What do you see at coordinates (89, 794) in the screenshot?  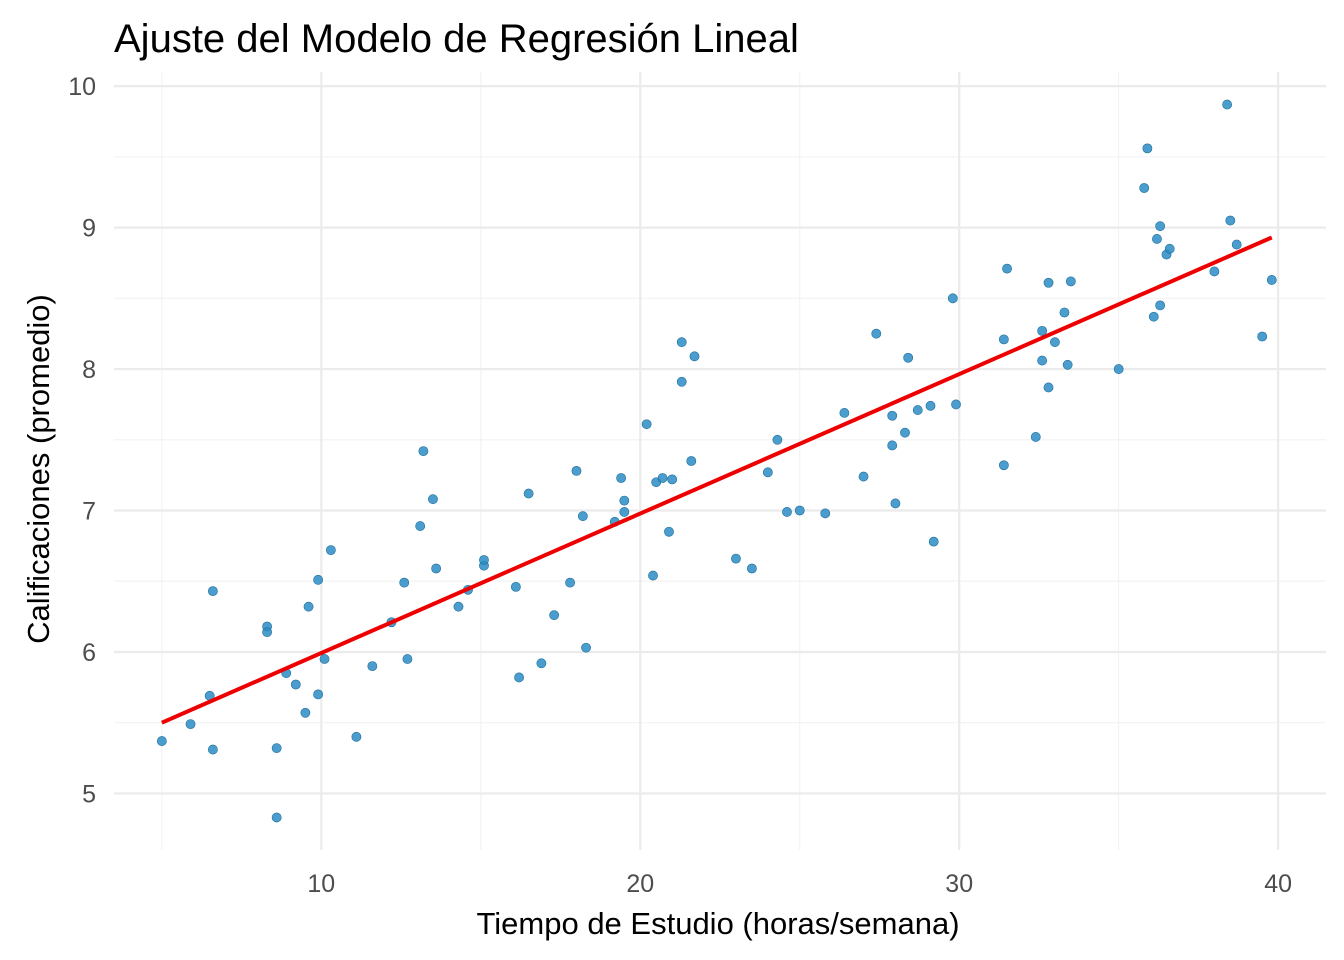 I see `y-tick-label-0: 5` at bounding box center [89, 794].